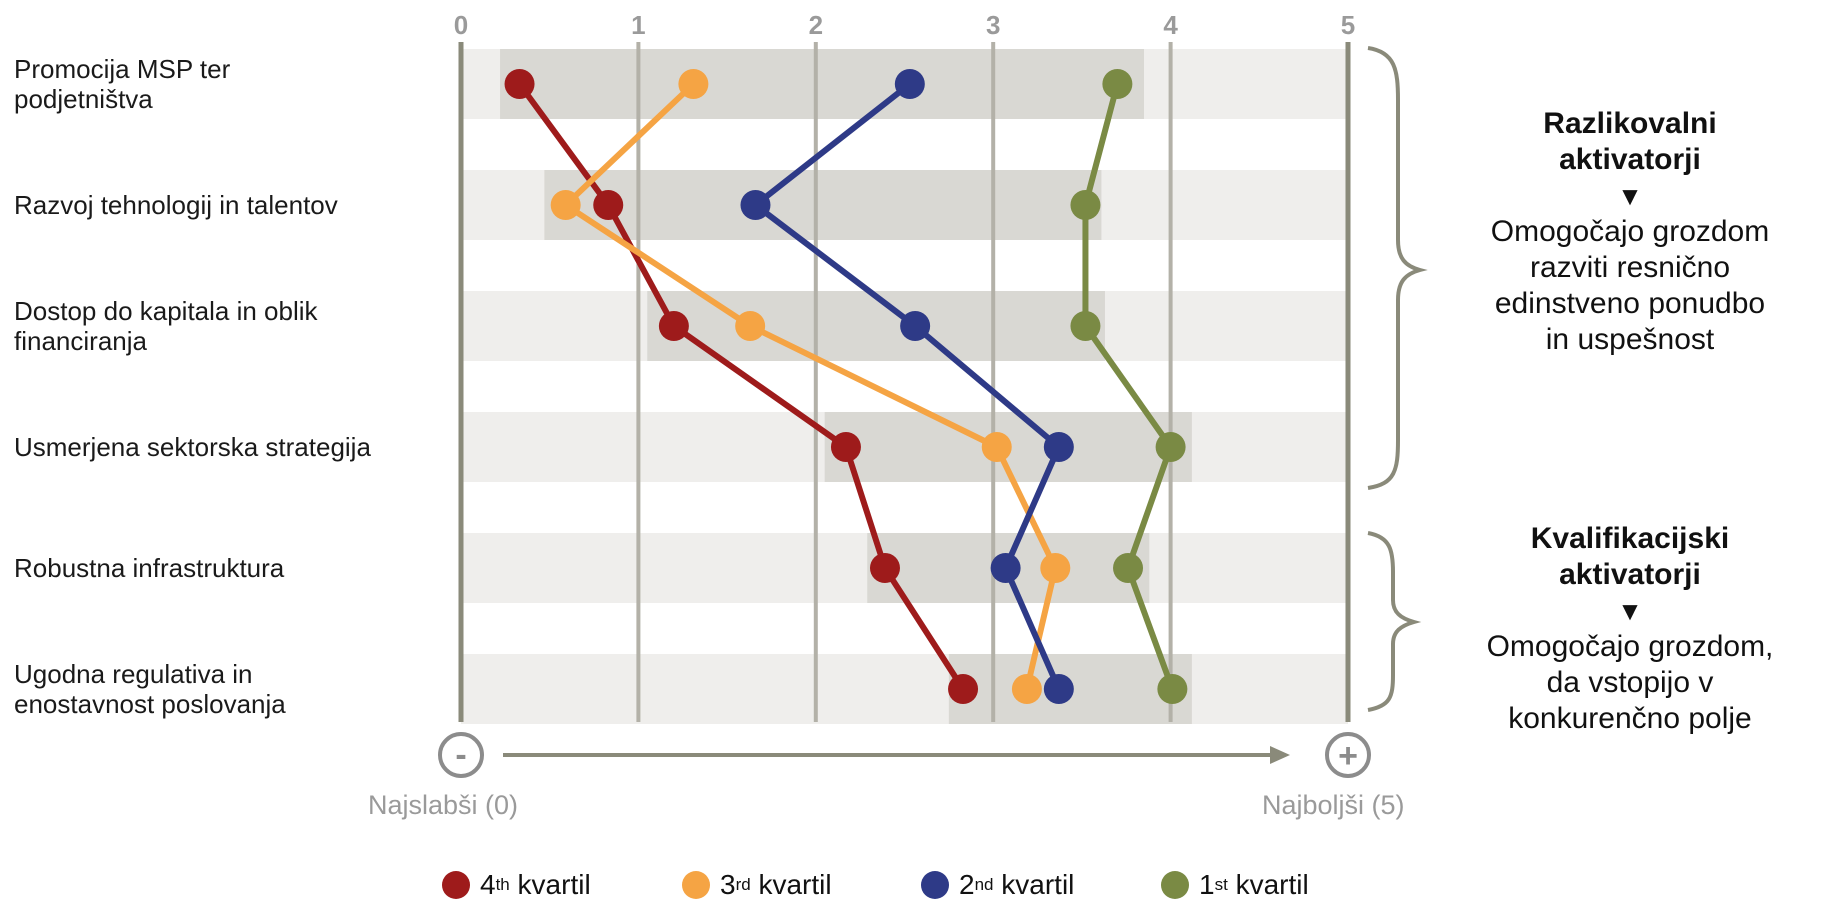  I want to click on minus-circle, so click(461, 755).